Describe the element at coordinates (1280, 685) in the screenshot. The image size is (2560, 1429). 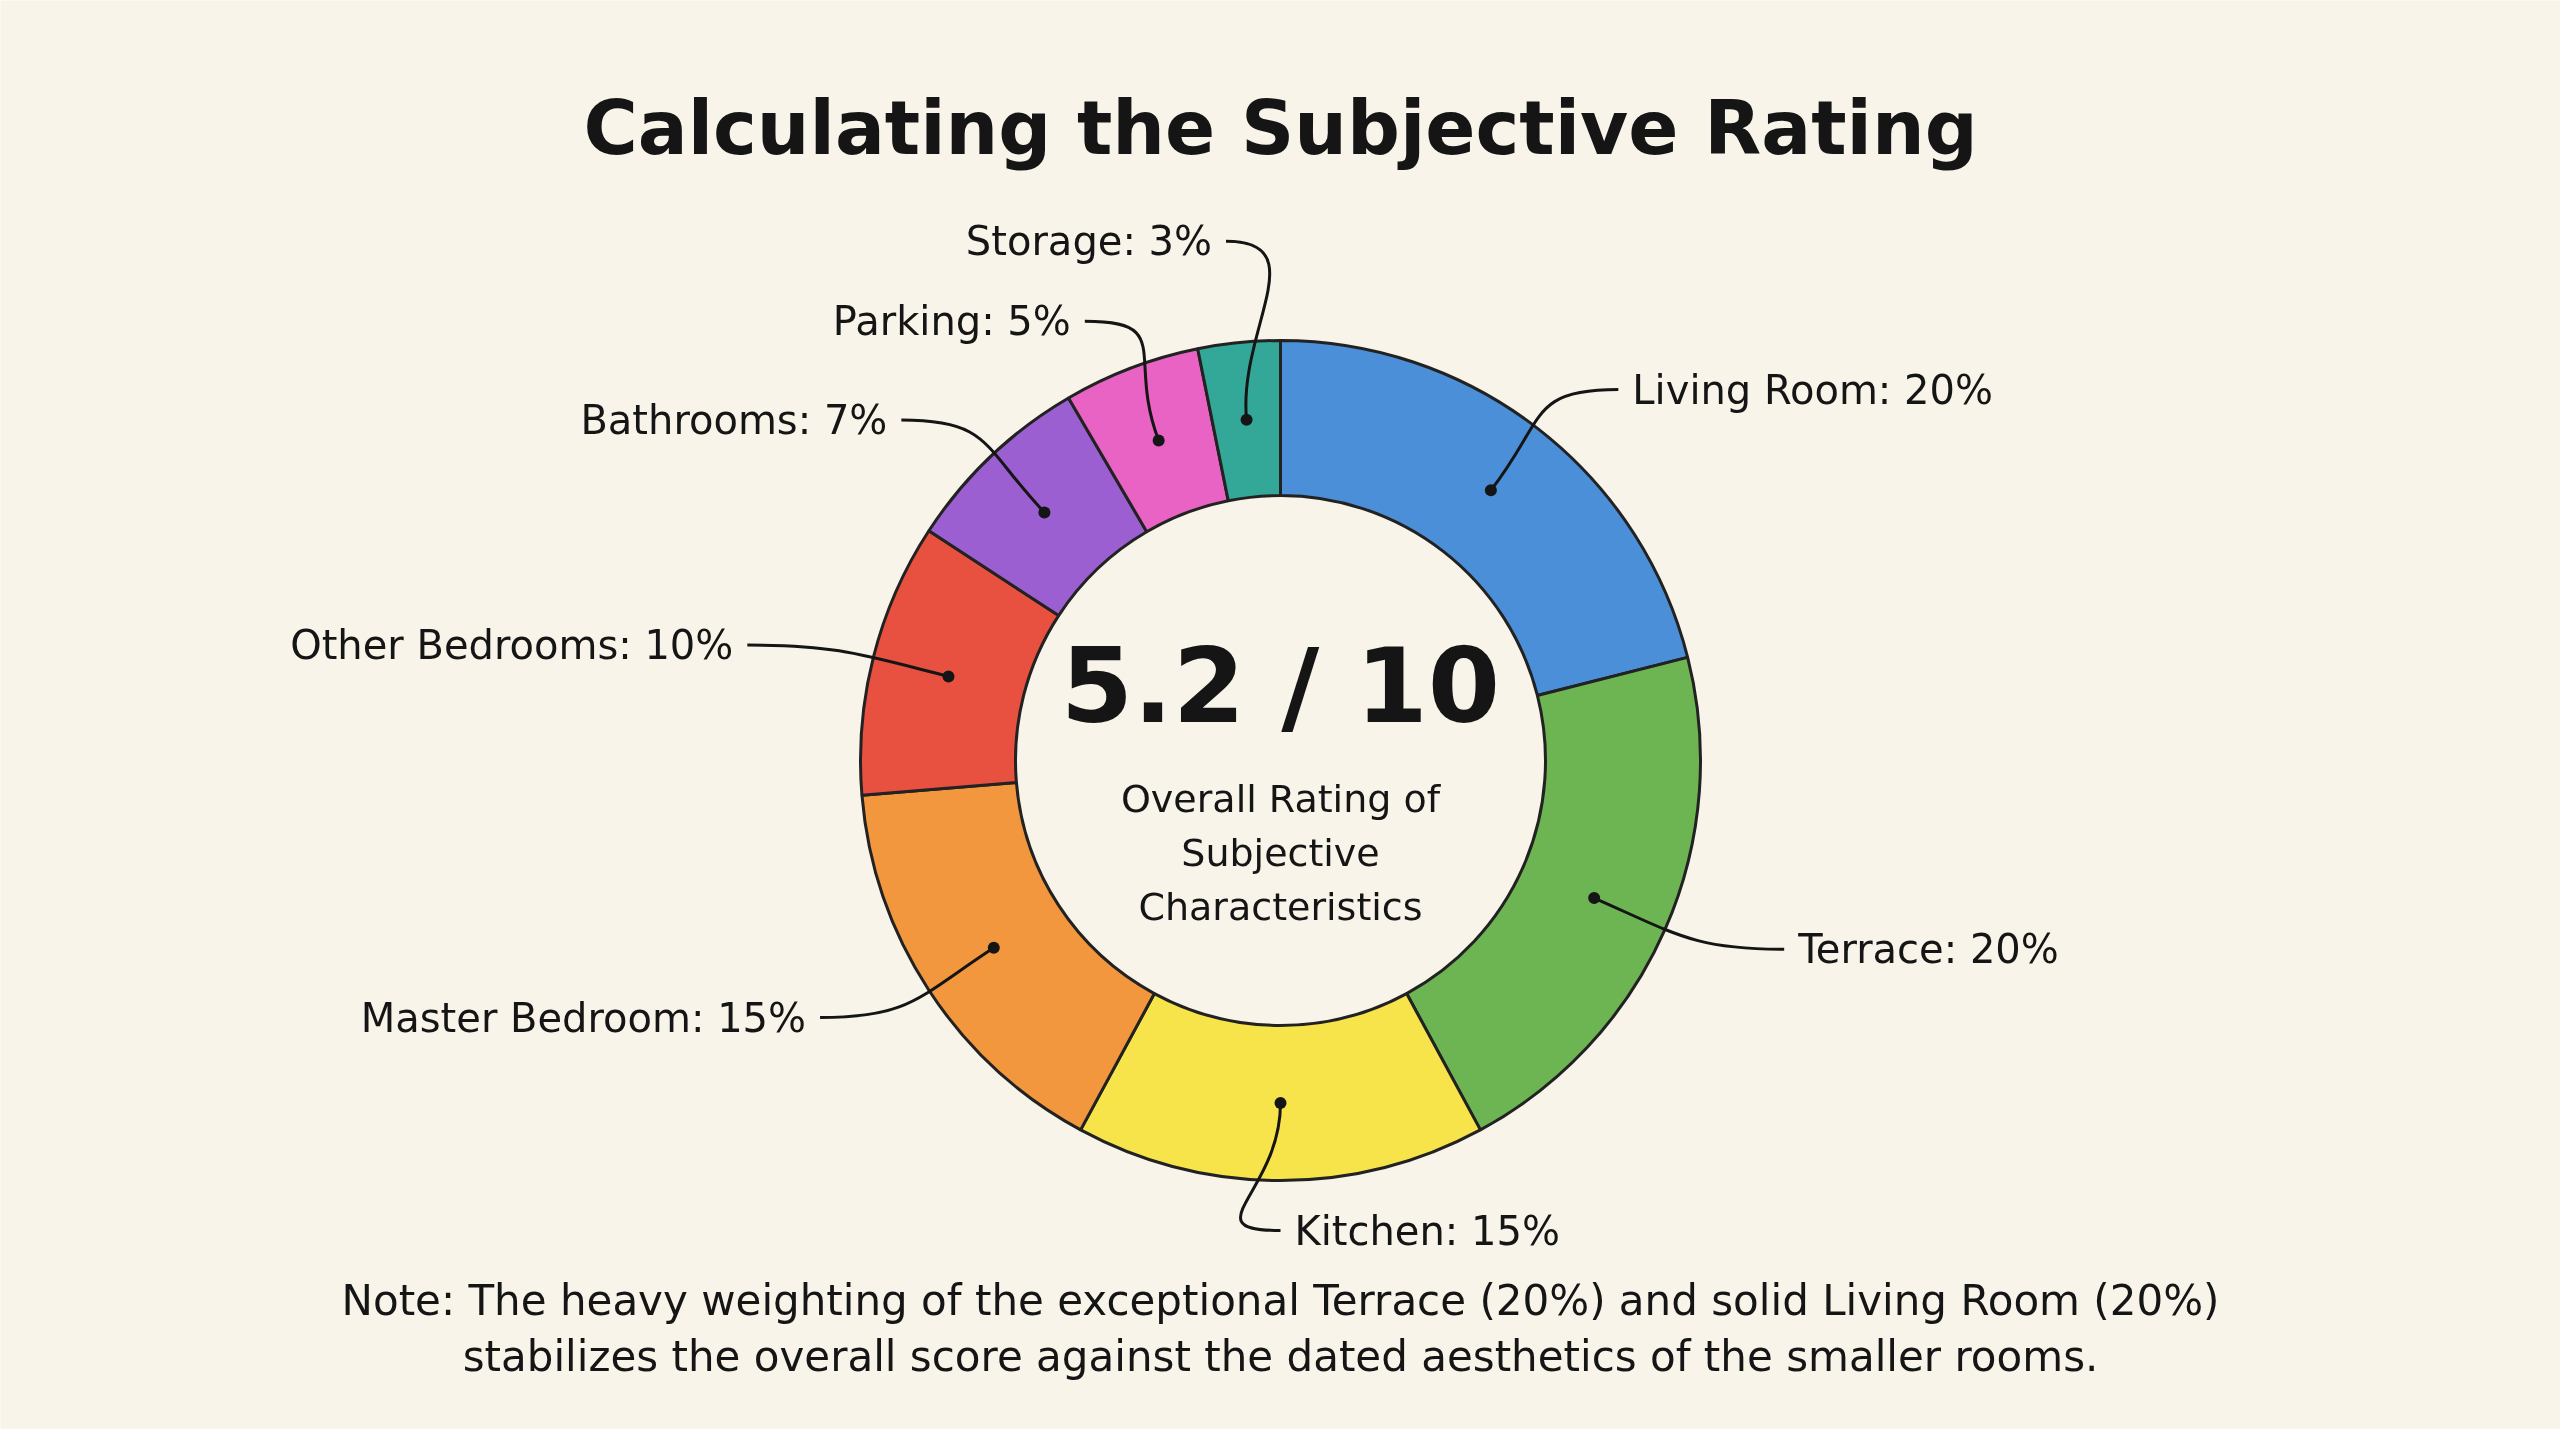
I see `text: 5.2 / 10` at that location.